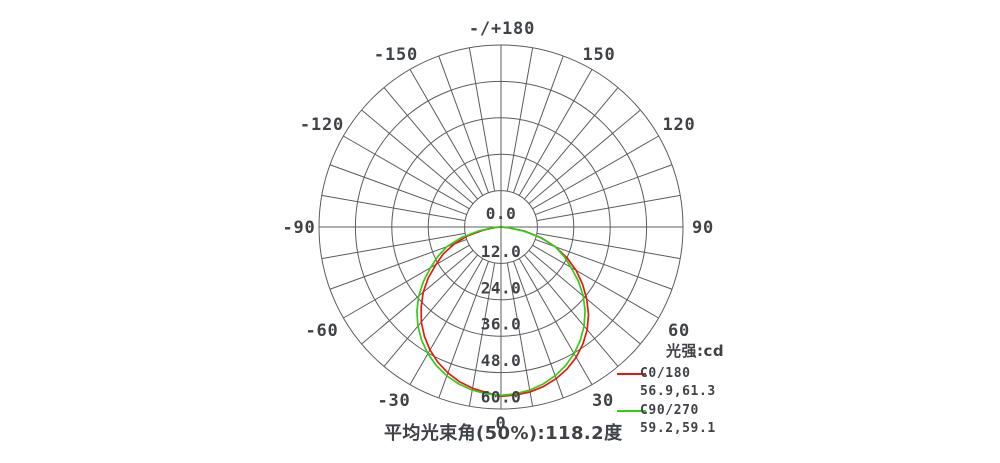 This screenshot has width=1000, height=463. I want to click on angle-label: 90, so click(703, 228).